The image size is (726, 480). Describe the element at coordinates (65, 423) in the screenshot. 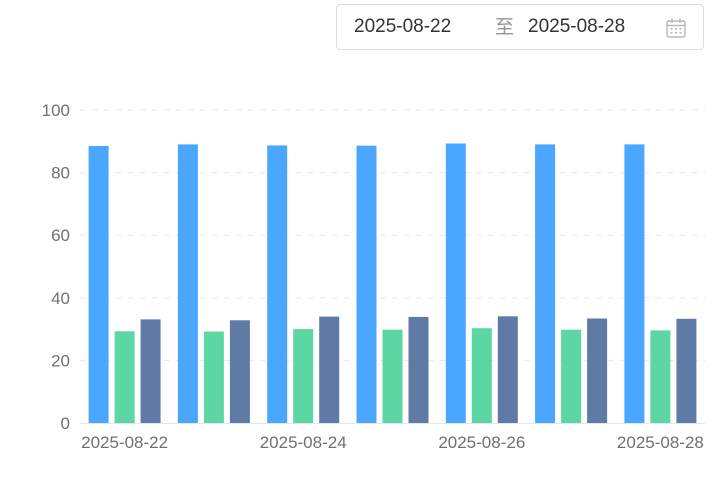

I see `y-tick-label: 0` at that location.